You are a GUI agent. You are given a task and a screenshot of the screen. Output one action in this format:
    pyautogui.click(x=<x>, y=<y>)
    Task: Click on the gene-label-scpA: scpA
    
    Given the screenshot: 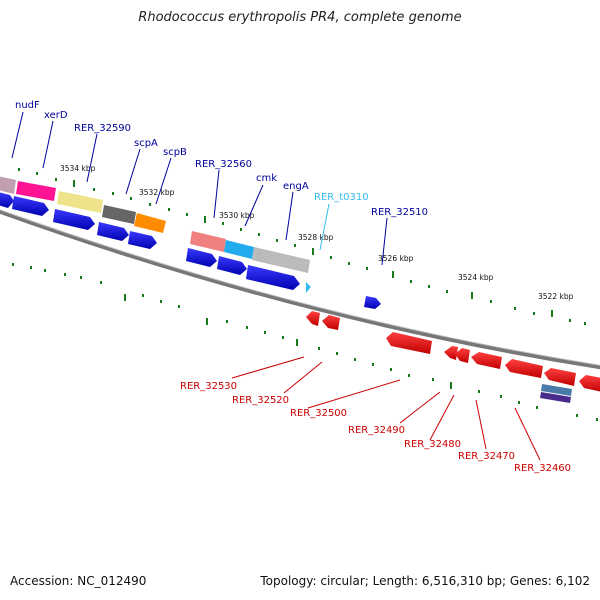 What is the action you would take?
    pyautogui.click(x=146, y=143)
    